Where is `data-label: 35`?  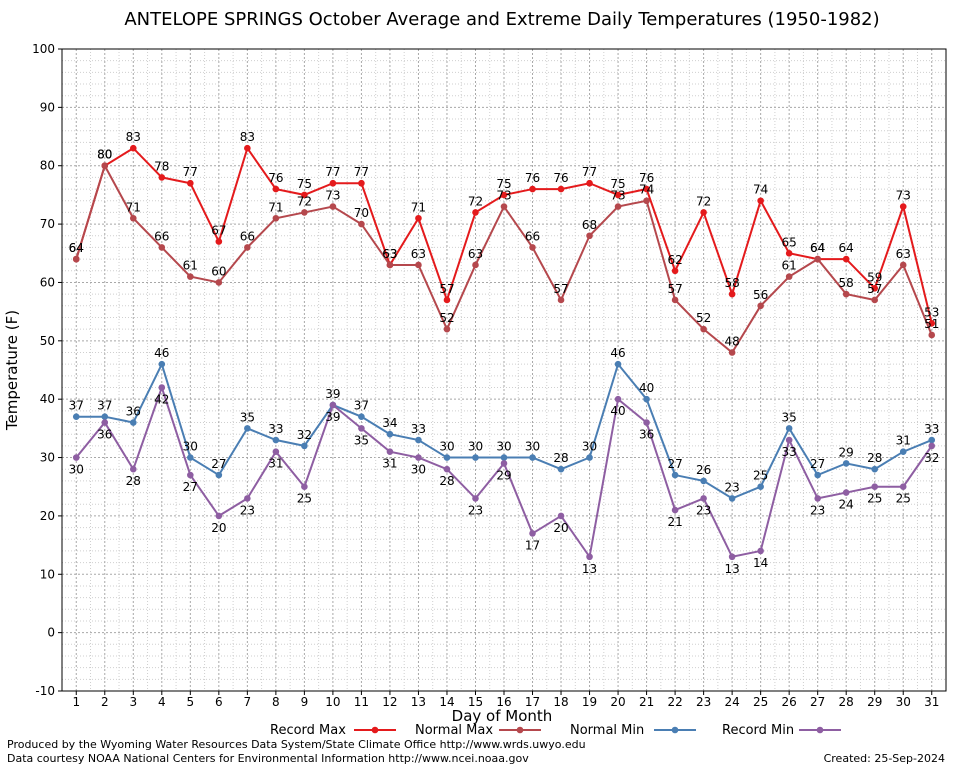 data-label: 35 is located at coordinates (361, 440).